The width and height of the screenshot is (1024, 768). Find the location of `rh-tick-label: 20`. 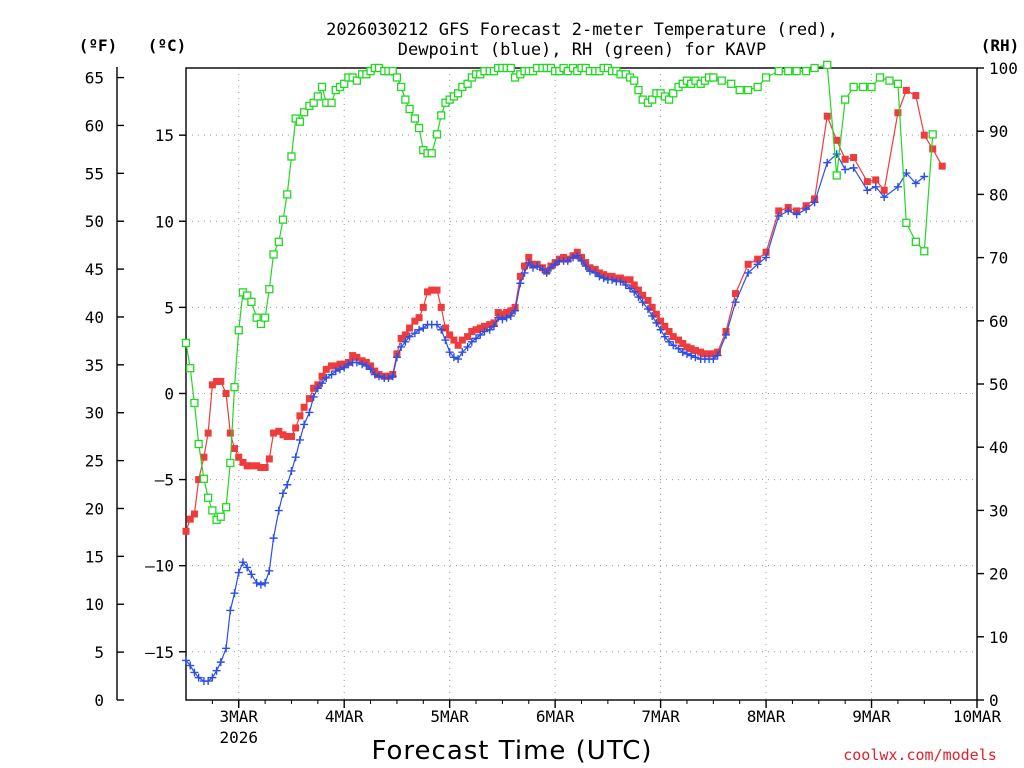

rh-tick-label: 20 is located at coordinates (998, 574).